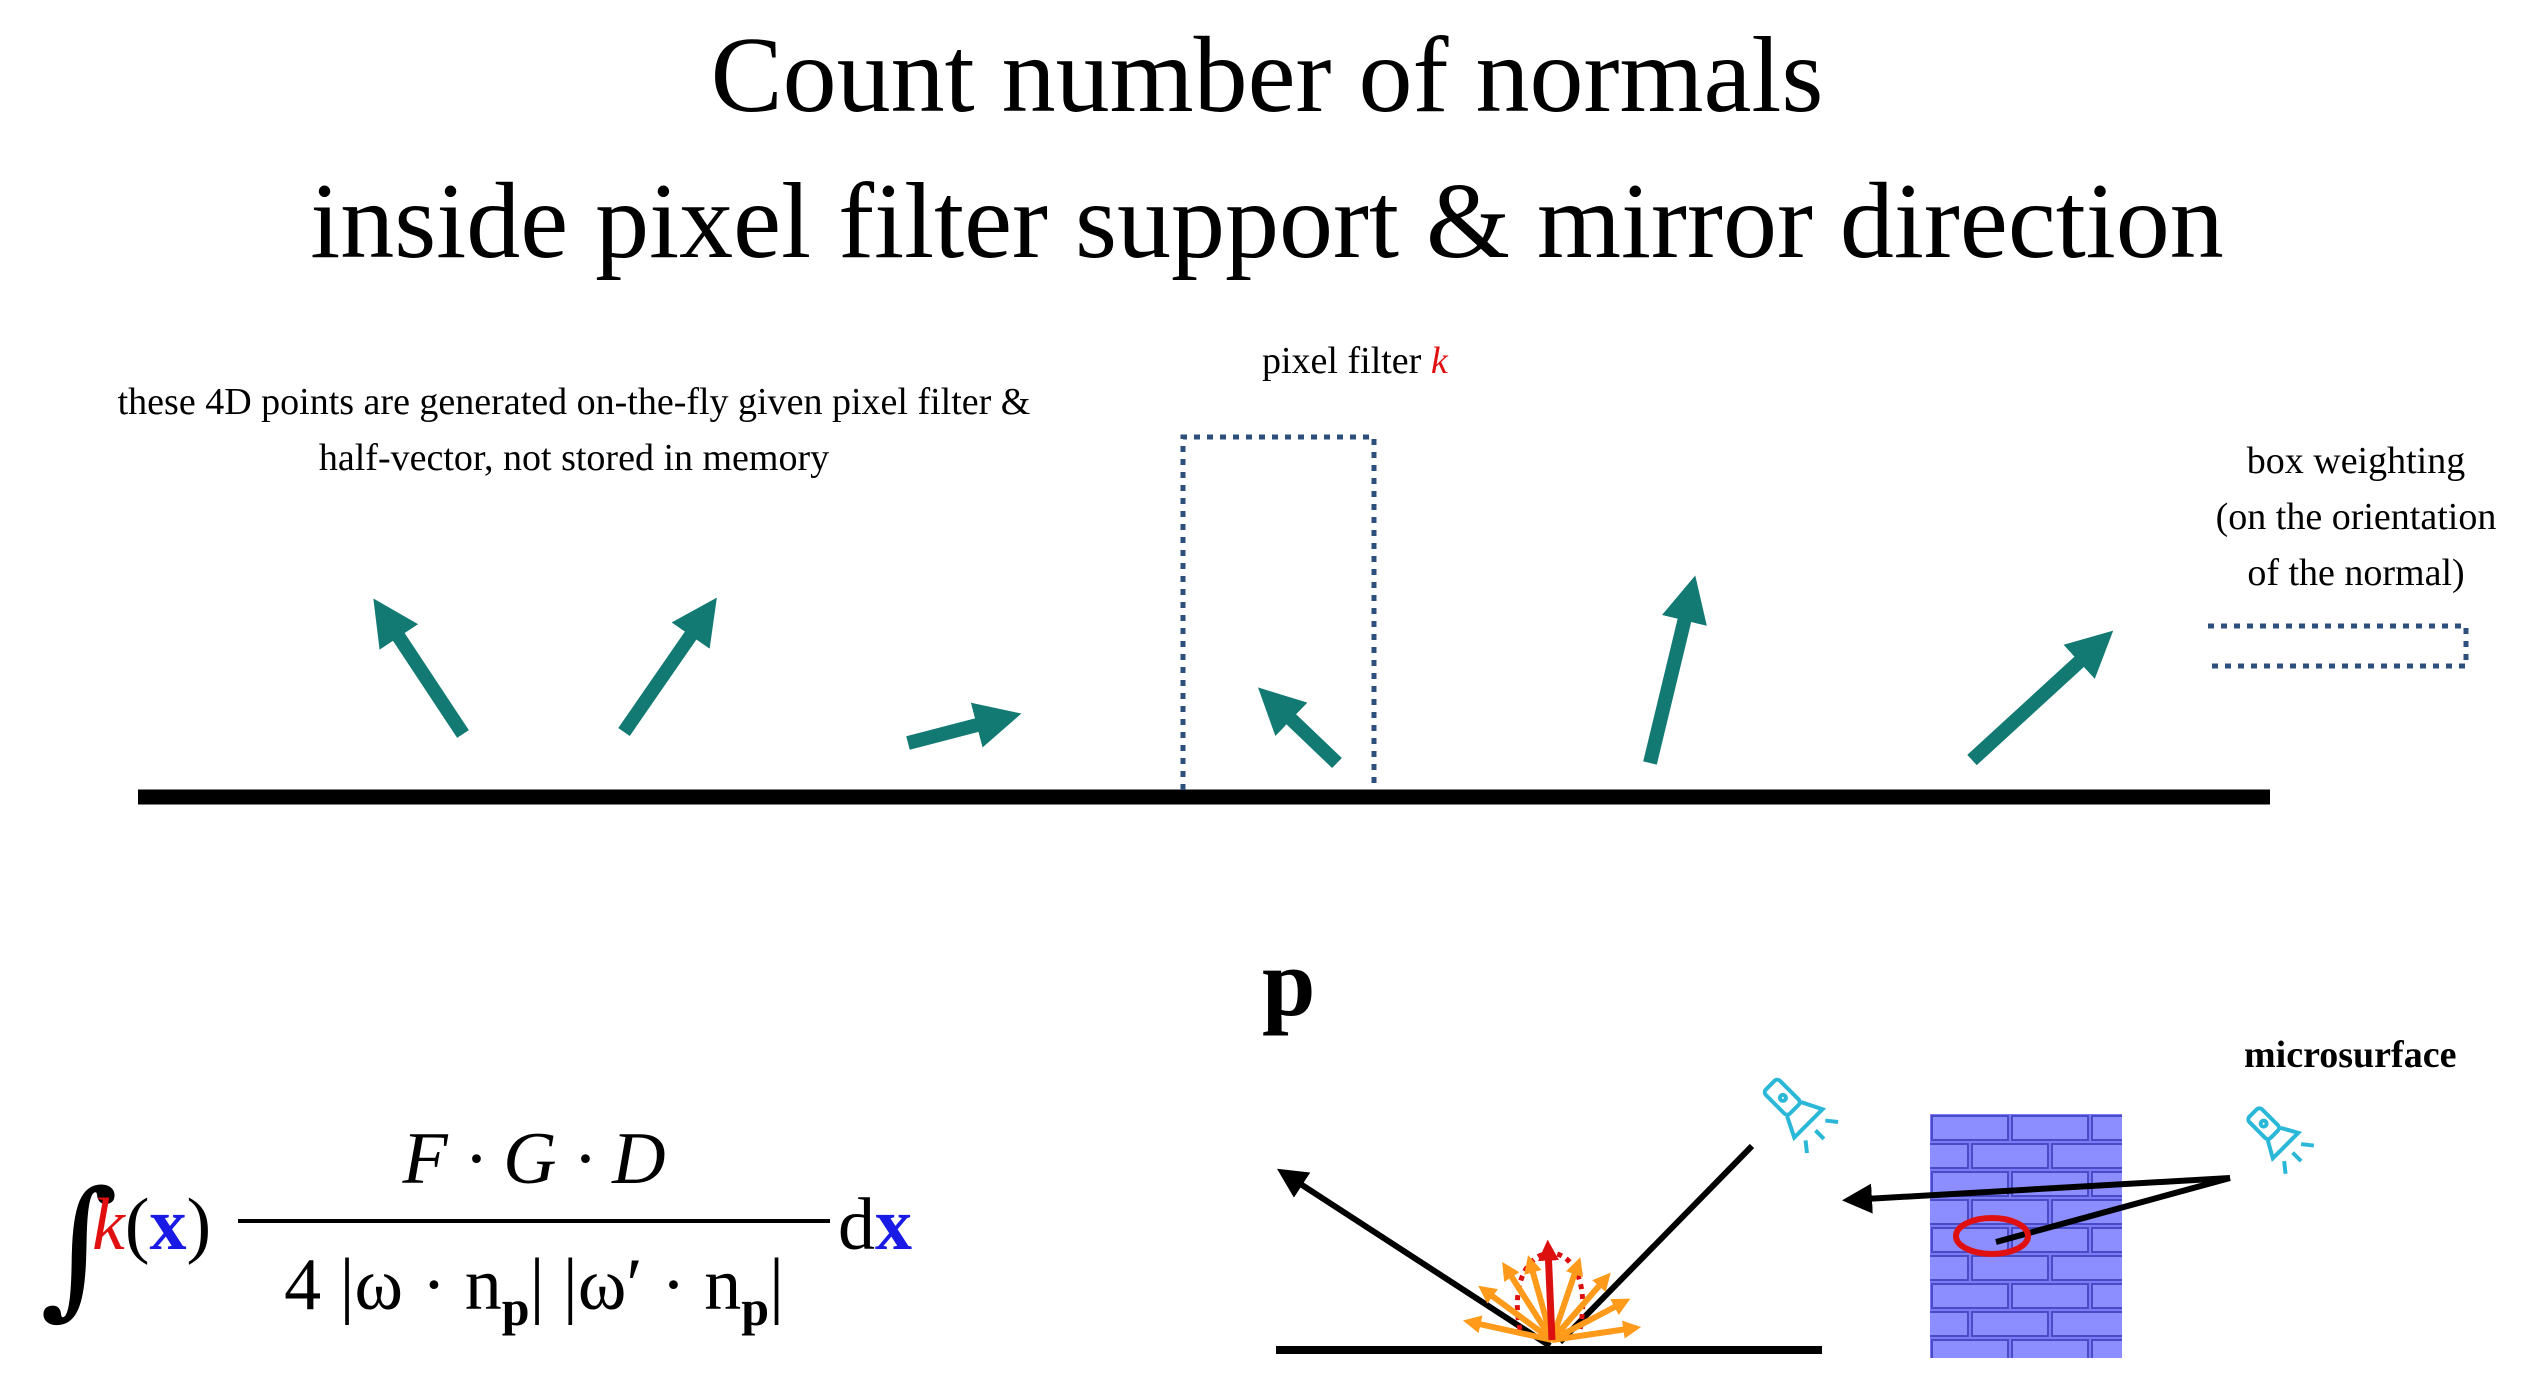  What do you see at coordinates (755, 1307) in the screenshot?
I see `denominator-sub-2: p` at bounding box center [755, 1307].